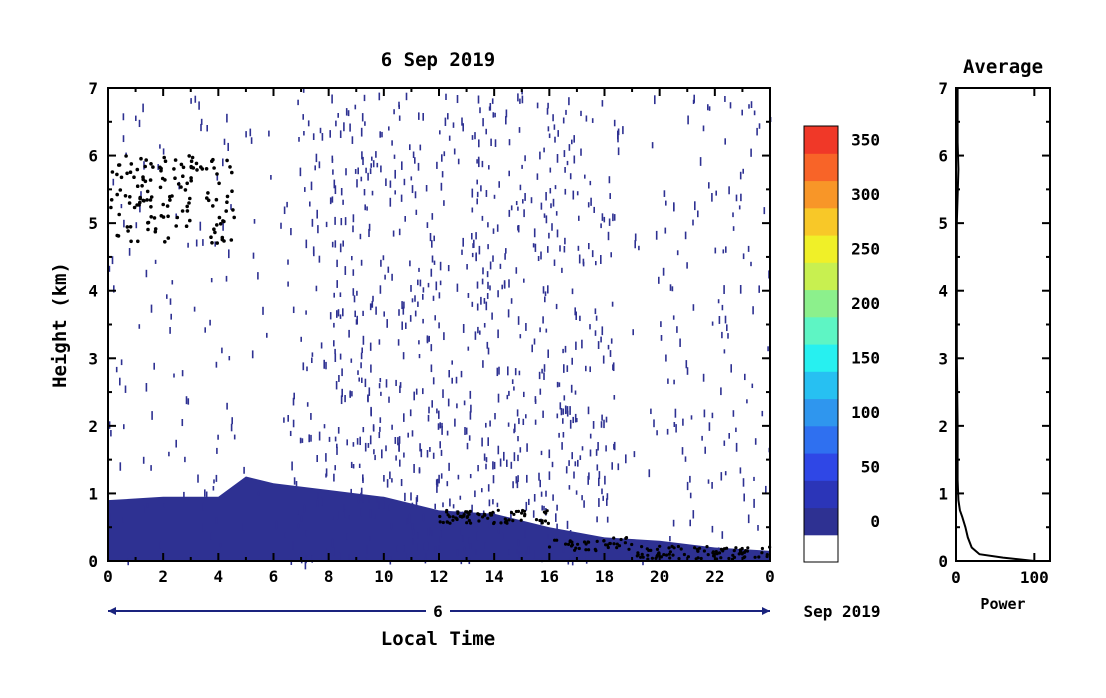  What do you see at coordinates (943, 291) in the screenshot?
I see `side-y-tick-label: 4` at bounding box center [943, 291].